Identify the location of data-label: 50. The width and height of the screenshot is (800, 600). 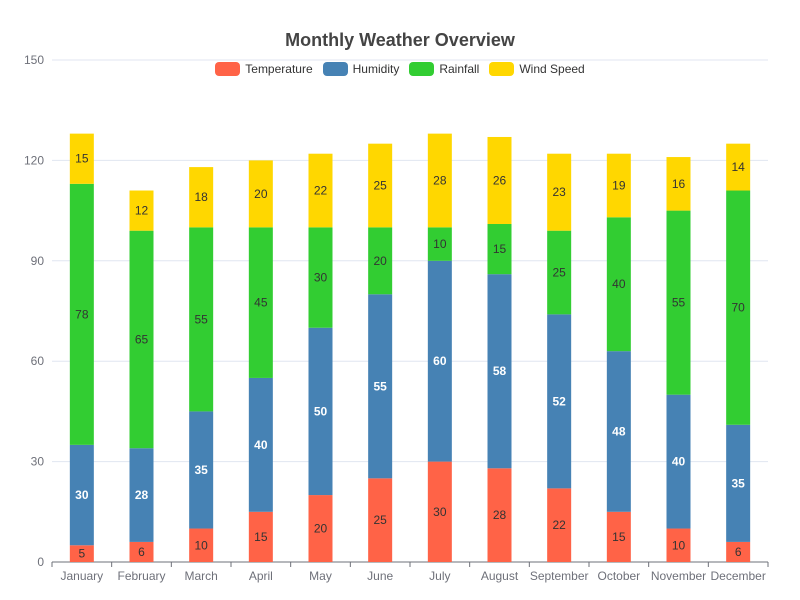
(321, 411).